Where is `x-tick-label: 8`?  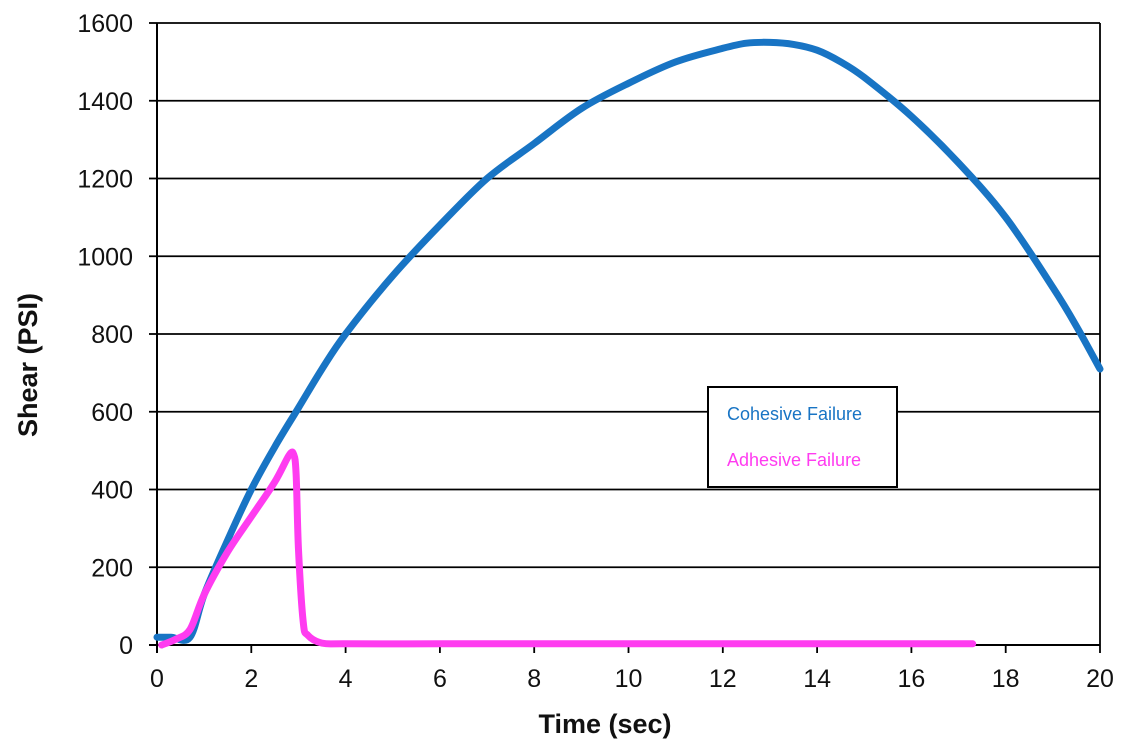 x-tick-label: 8 is located at coordinates (534, 679).